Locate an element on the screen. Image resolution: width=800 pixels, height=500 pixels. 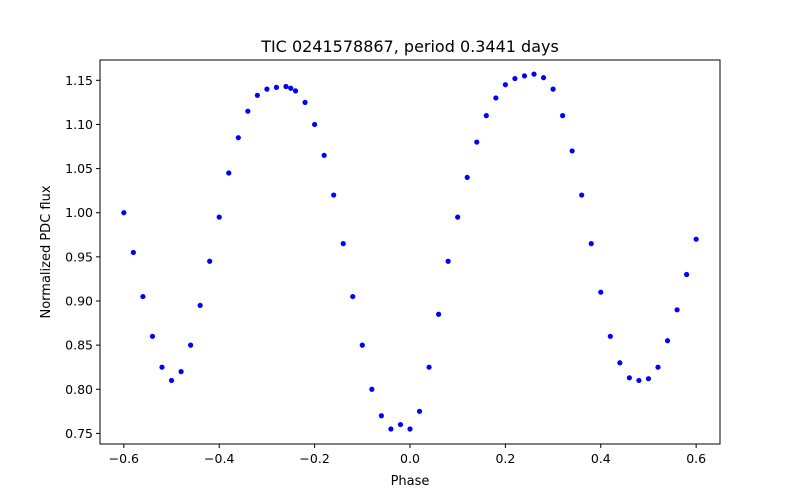
y-axis-label: Normalized PDC flux is located at coordinates (46, 251).